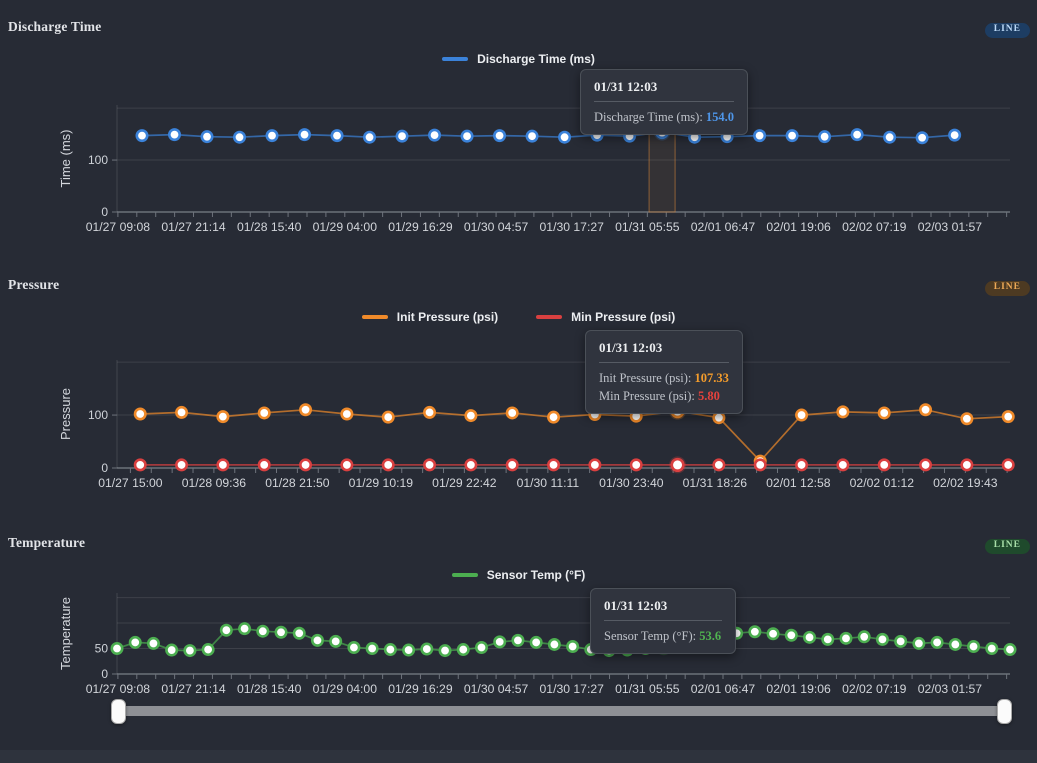 The height and width of the screenshot is (763, 1037). I want to click on range-slider-track, so click(564, 711).